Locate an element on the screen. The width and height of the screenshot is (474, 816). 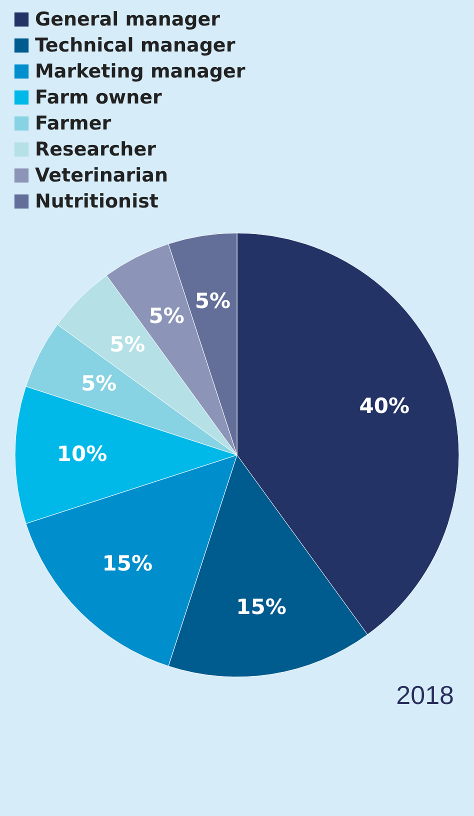
legend-label: Marketing manager is located at coordinates (140, 71).